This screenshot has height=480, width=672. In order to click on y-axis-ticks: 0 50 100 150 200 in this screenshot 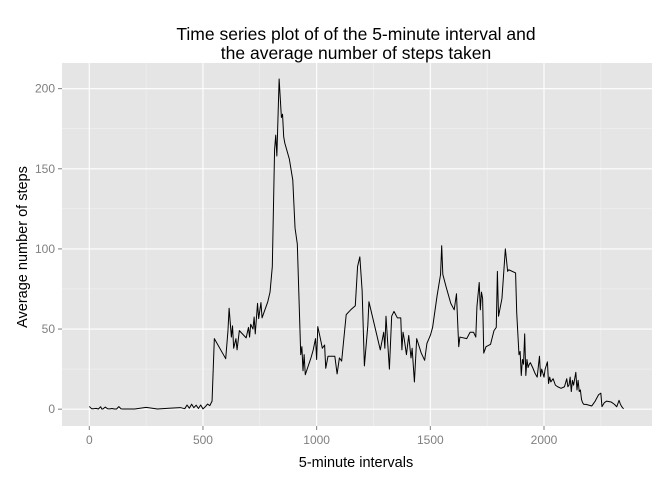, I will do `click(48, 249)`.